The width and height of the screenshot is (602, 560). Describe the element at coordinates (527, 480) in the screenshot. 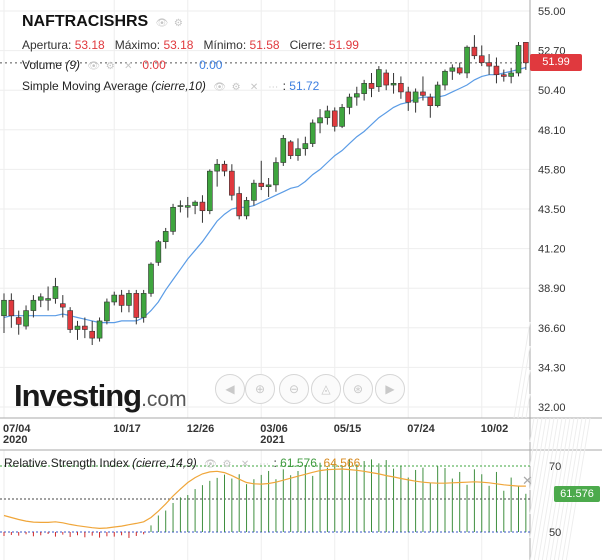

I see `close-rsi-icon: ✕` at that location.